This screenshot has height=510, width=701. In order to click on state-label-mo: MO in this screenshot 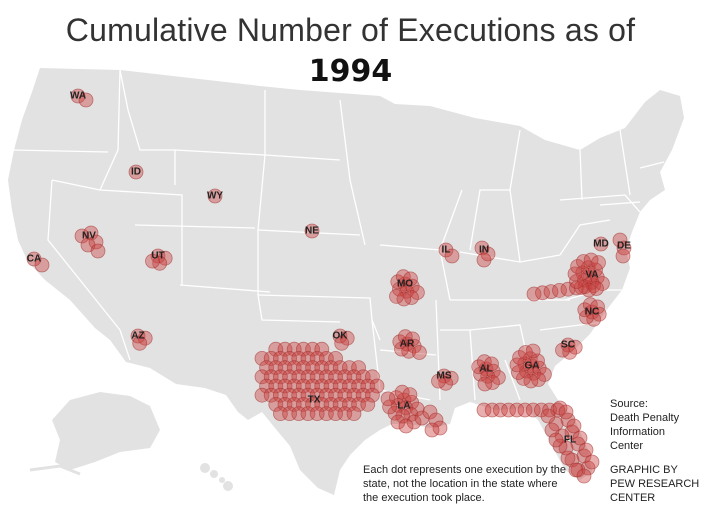, I will do `click(405, 284)`.